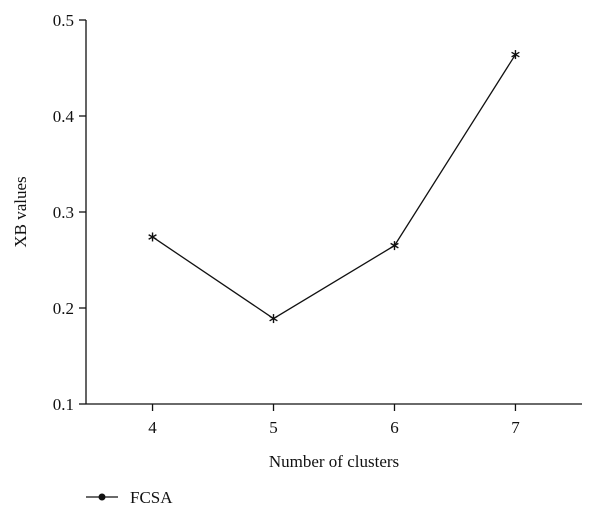 This screenshot has height=509, width=597. Describe the element at coordinates (152, 427) in the screenshot. I see `x-tick-label: 4` at that location.